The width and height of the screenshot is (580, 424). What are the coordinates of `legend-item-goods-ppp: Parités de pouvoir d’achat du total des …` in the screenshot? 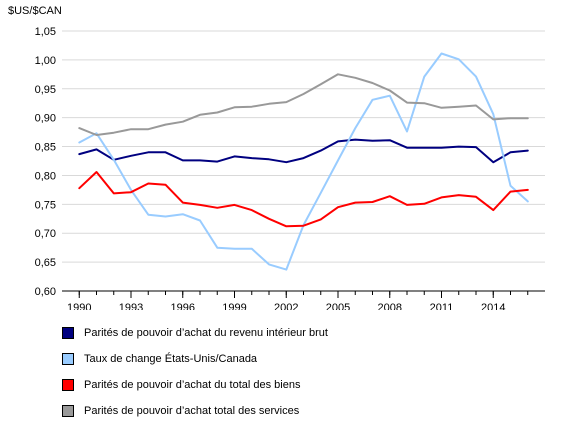 It's located at (195, 385).